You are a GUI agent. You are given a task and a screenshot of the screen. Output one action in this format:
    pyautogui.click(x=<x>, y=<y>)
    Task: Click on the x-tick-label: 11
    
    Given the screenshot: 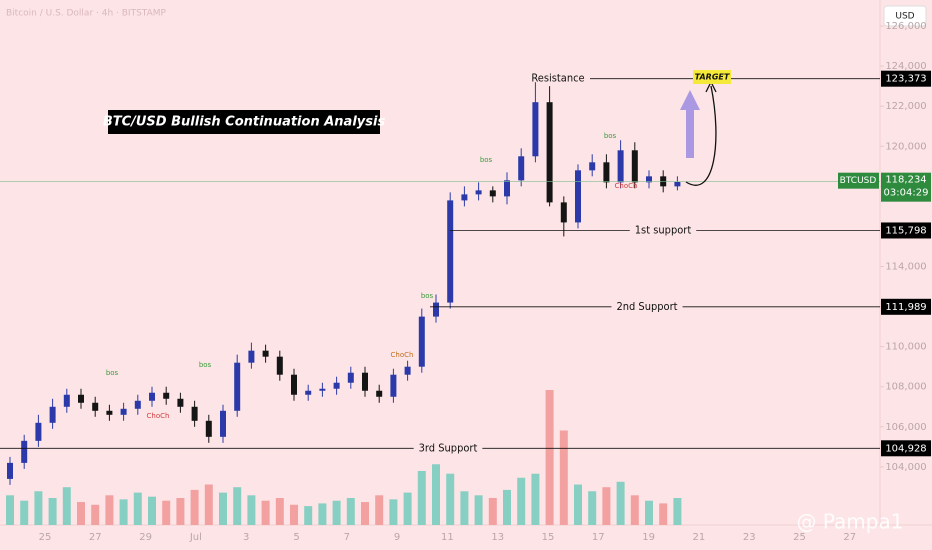 What is the action you would take?
    pyautogui.click(x=447, y=537)
    